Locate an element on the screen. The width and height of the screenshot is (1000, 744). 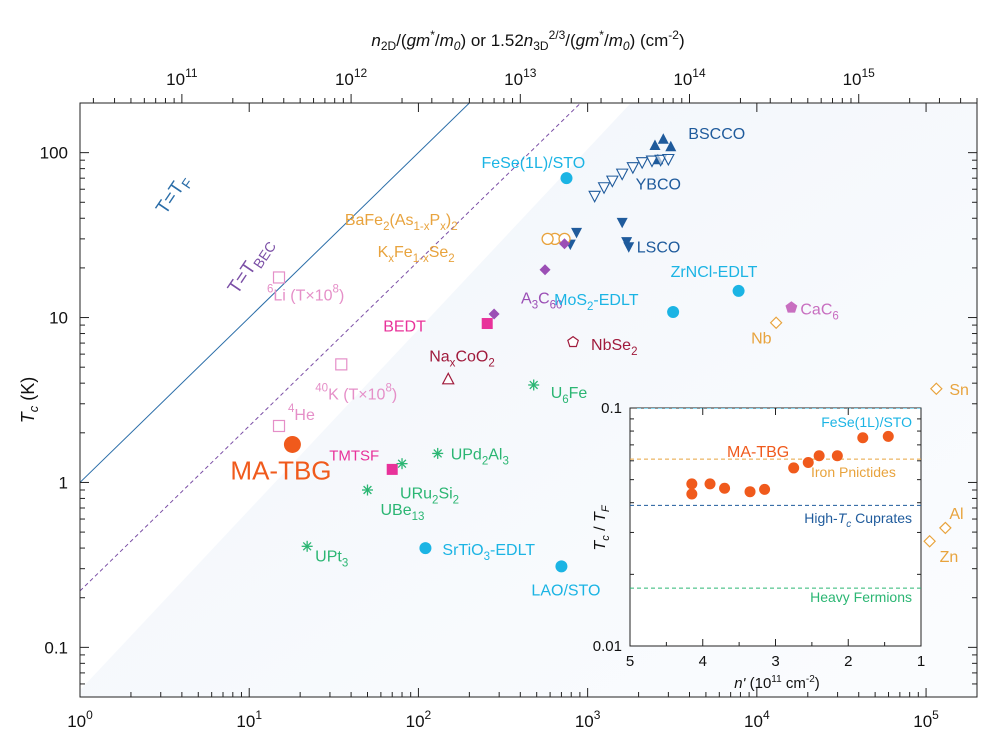
y-tick-label: 1 is located at coordinates (63, 482).